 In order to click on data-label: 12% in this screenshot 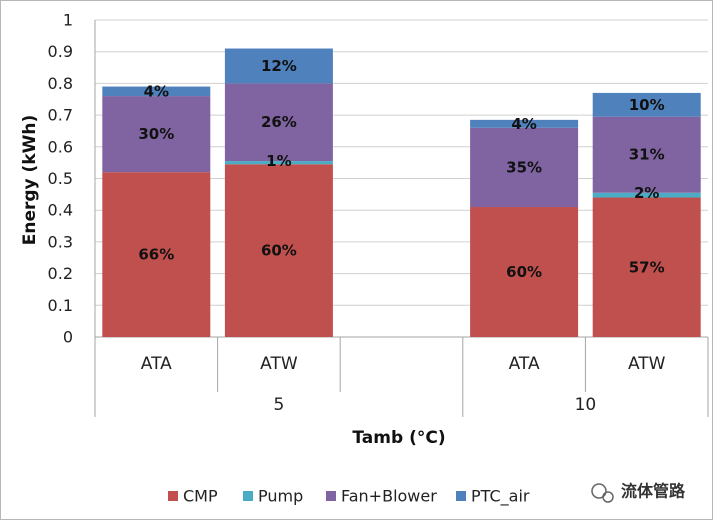, I will do `click(279, 66)`.